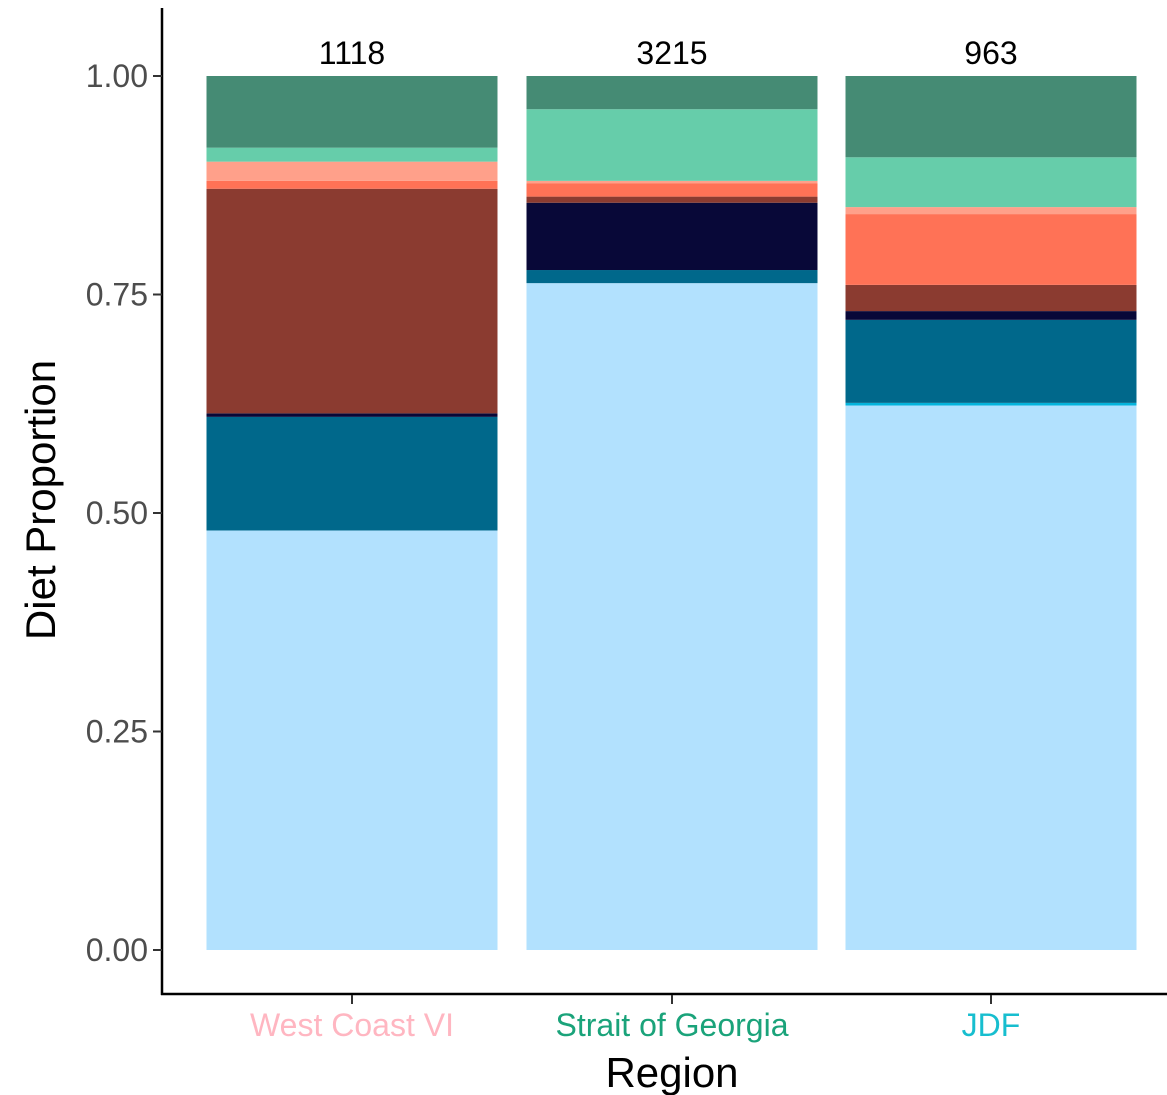  Describe the element at coordinates (117, 950) in the screenshot. I see `y-tick-label: 0.00` at that location.